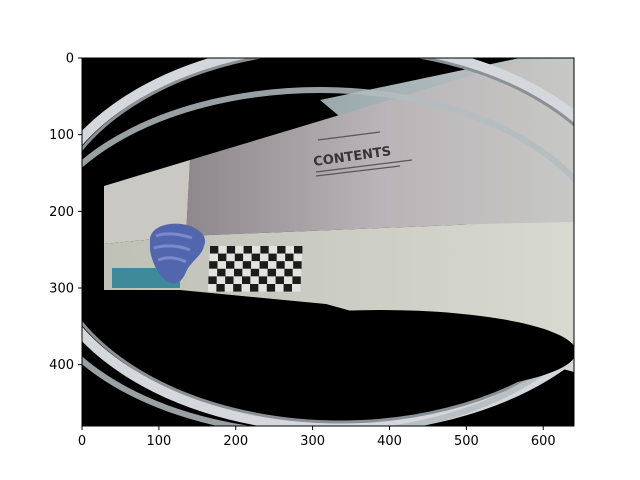 This screenshot has height=480, width=640. I want to click on y-tick-label: 400, so click(61, 365).